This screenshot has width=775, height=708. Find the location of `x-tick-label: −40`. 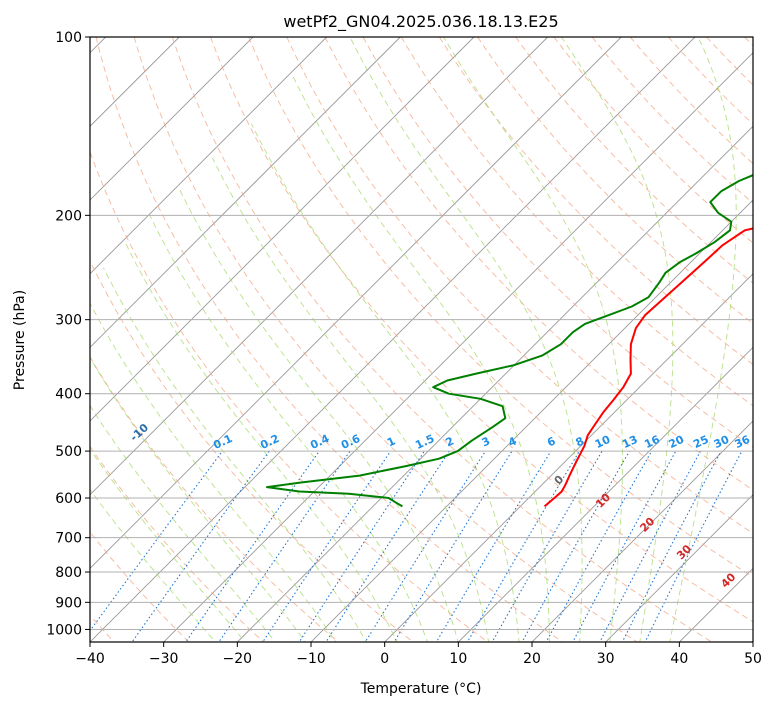

x-tick-label: −40 is located at coordinates (90, 659).